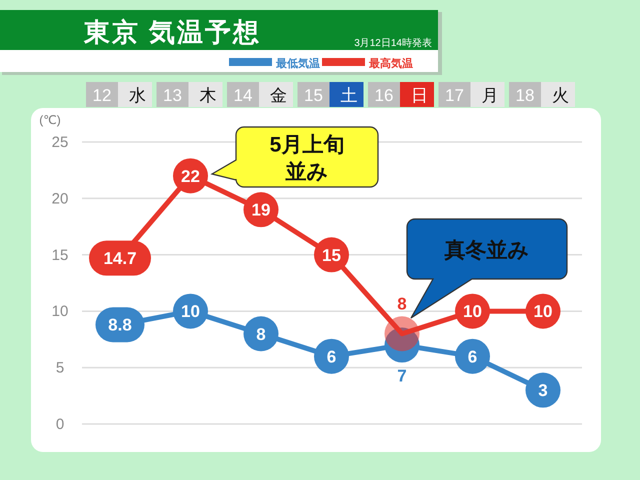 This screenshot has width=640, height=480. Describe the element at coordinates (297, 63) in the screenshot. I see `legend-label: 最低気温` at that location.